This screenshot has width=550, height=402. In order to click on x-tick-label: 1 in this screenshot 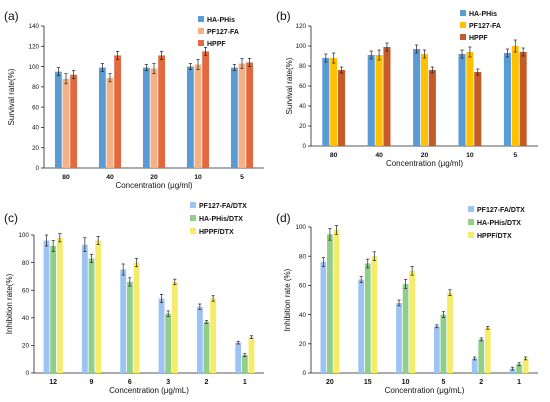, I will do `click(519, 382)`.